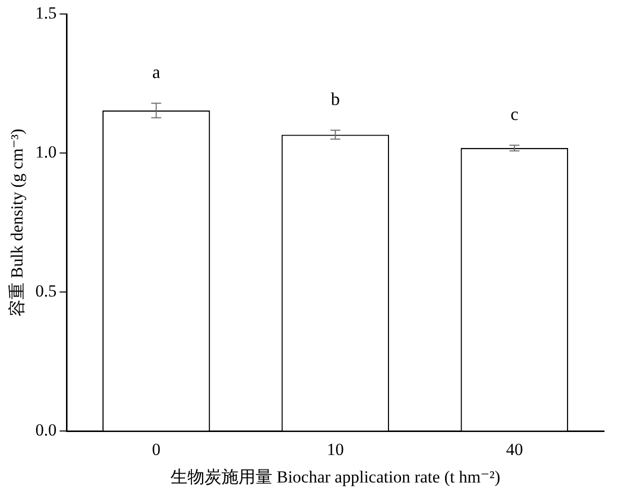 The width and height of the screenshot is (624, 496). I want to click on annotation: b, so click(335, 98).